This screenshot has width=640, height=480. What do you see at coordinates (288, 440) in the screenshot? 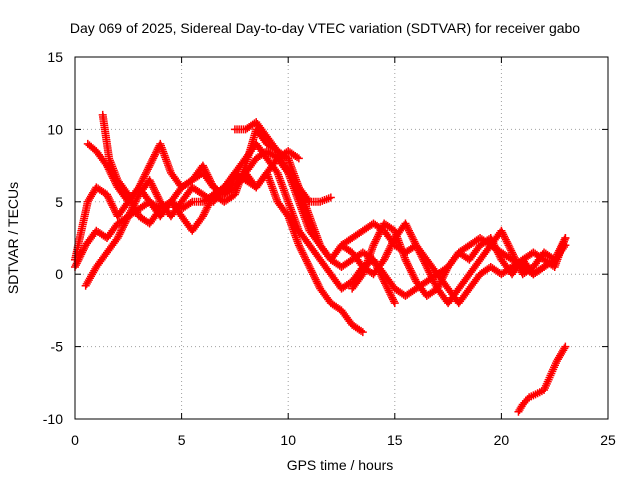
I see `x-tick-label: 10` at bounding box center [288, 440].